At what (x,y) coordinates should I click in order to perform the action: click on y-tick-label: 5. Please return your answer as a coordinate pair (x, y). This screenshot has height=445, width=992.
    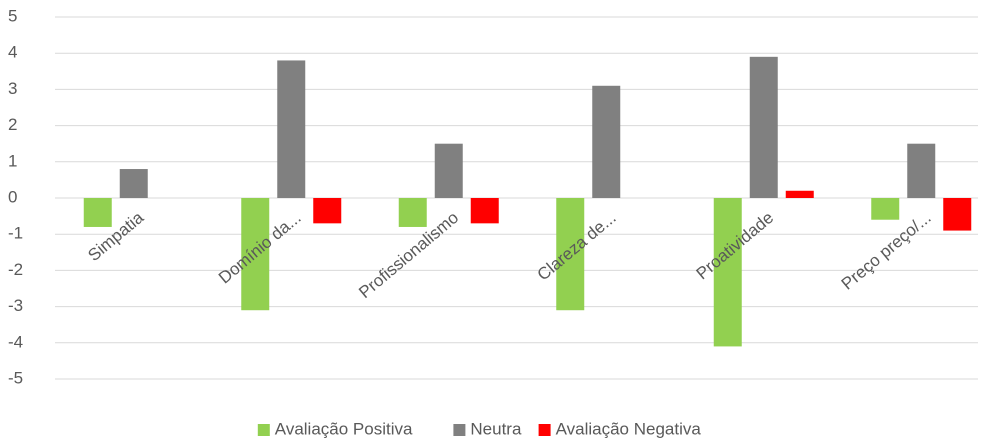
    Looking at the image, I should click on (12, 15).